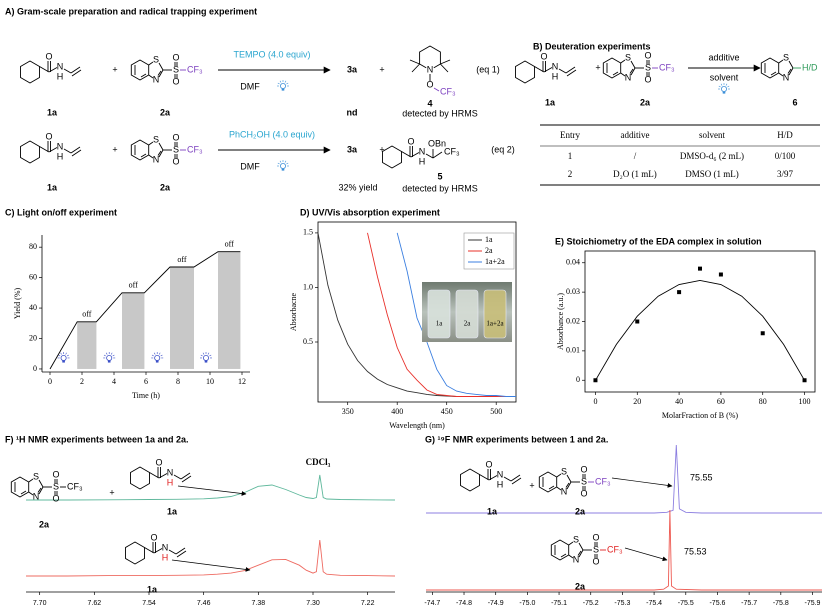  What do you see at coordinates (35, 368) in the screenshot?
I see `y-tick-label: 0` at bounding box center [35, 368].